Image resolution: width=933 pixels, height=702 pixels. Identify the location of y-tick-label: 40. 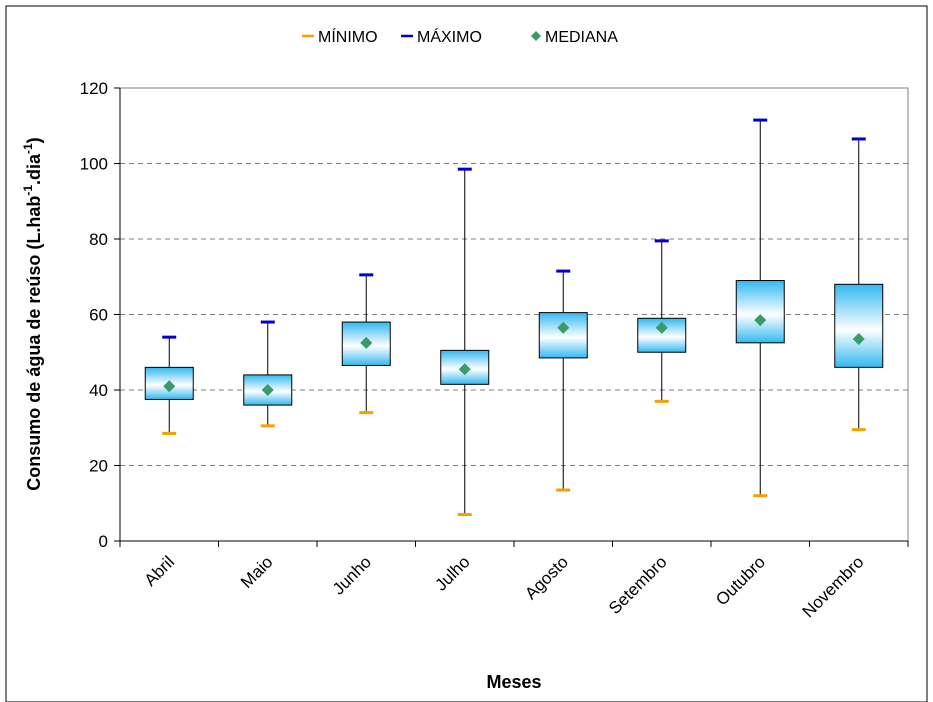
(98, 390).